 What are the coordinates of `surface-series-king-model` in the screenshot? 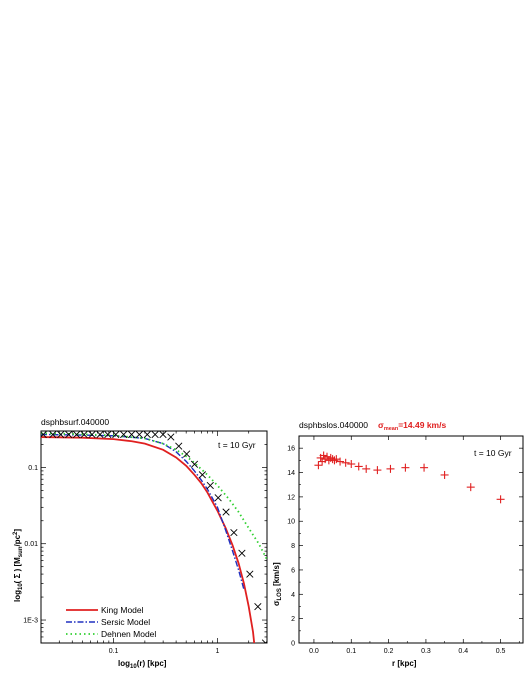 It's located at (148, 539).